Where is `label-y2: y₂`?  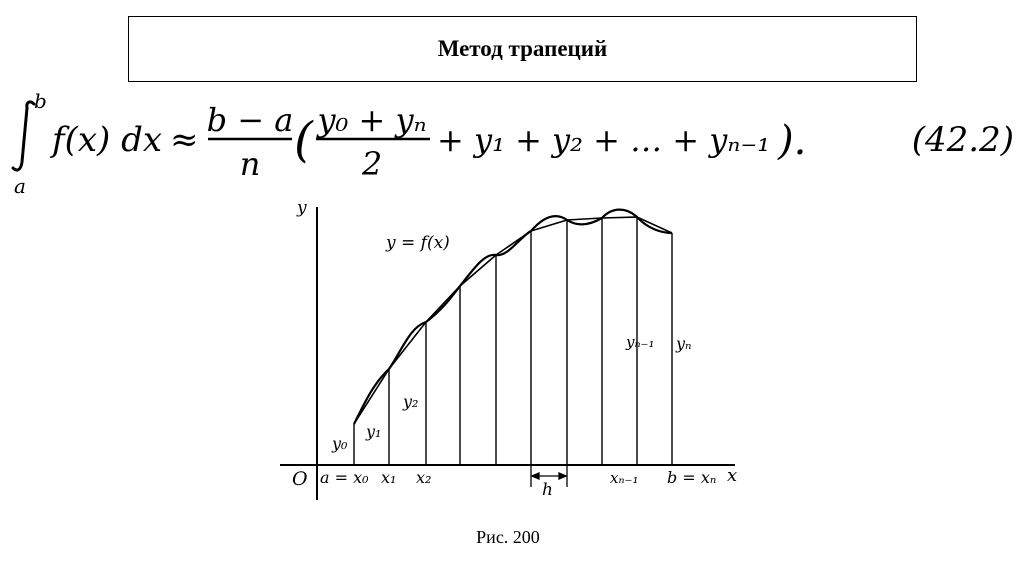 label-y2: y₂ is located at coordinates (410, 401).